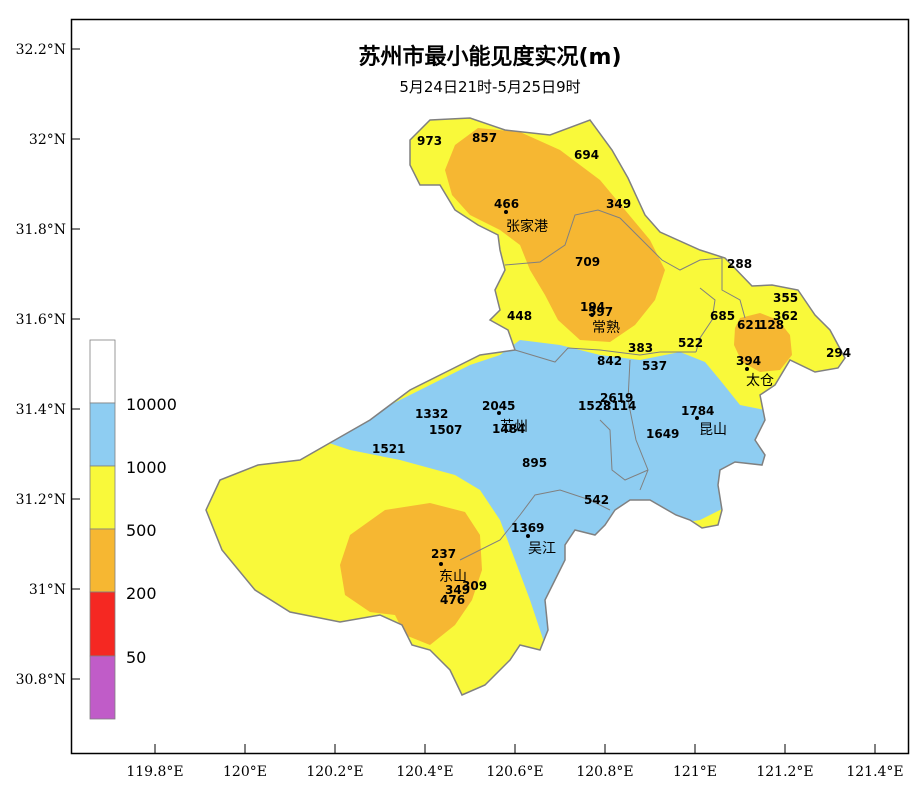  What do you see at coordinates (141, 530) in the screenshot?
I see `legend-label: 500` at bounding box center [141, 530].